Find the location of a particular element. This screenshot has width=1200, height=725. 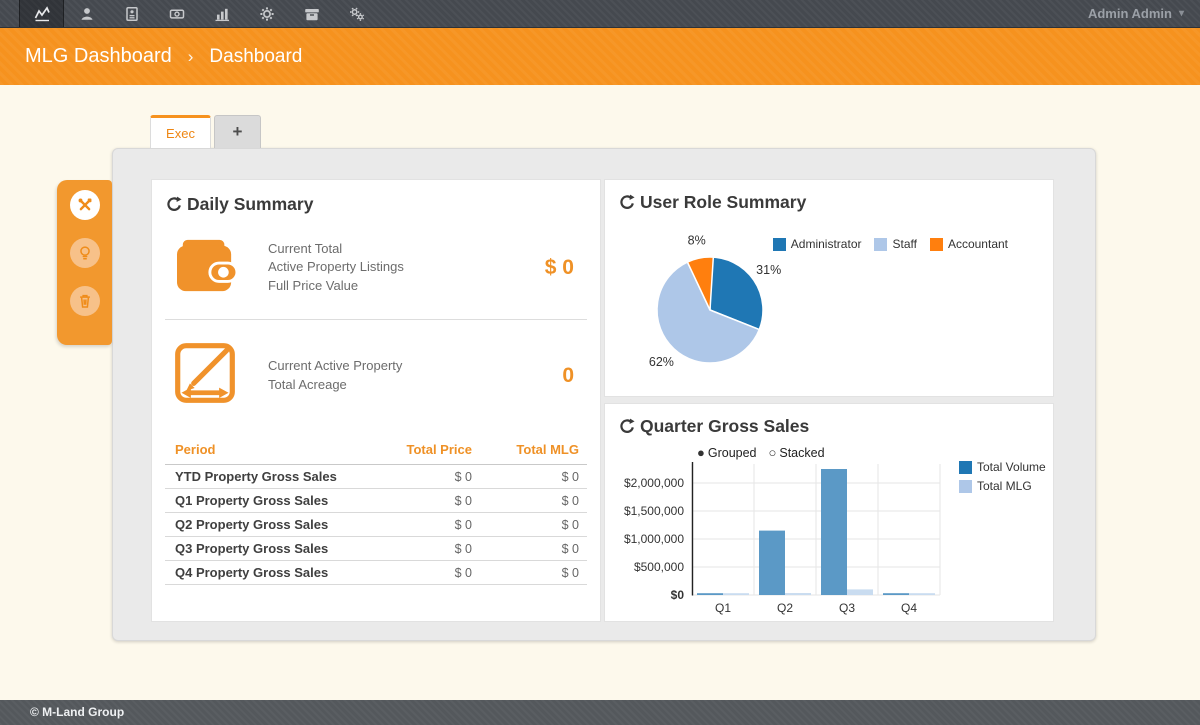

pie-value-label: 31% is located at coordinates (768, 270).